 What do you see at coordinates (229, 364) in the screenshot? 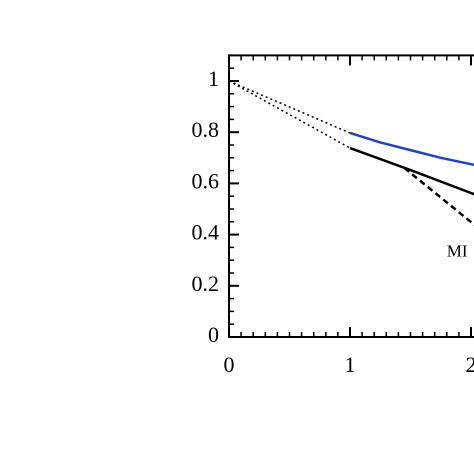
I see `x-tick-label: 0` at bounding box center [229, 364].